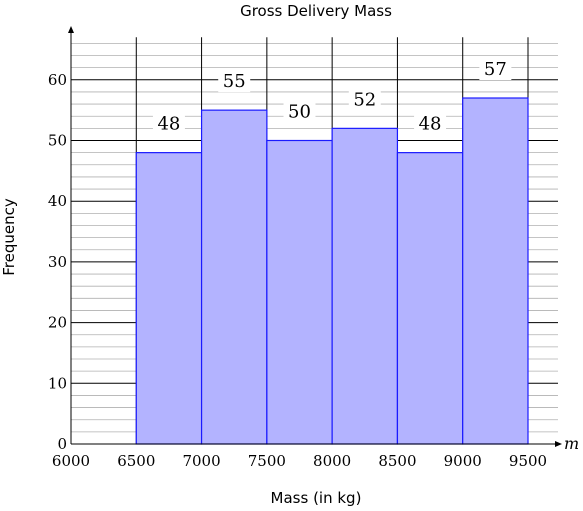 The image size is (583, 511). Describe the element at coordinates (62, 444) in the screenshot. I see `y-tick-label: 0` at that location.